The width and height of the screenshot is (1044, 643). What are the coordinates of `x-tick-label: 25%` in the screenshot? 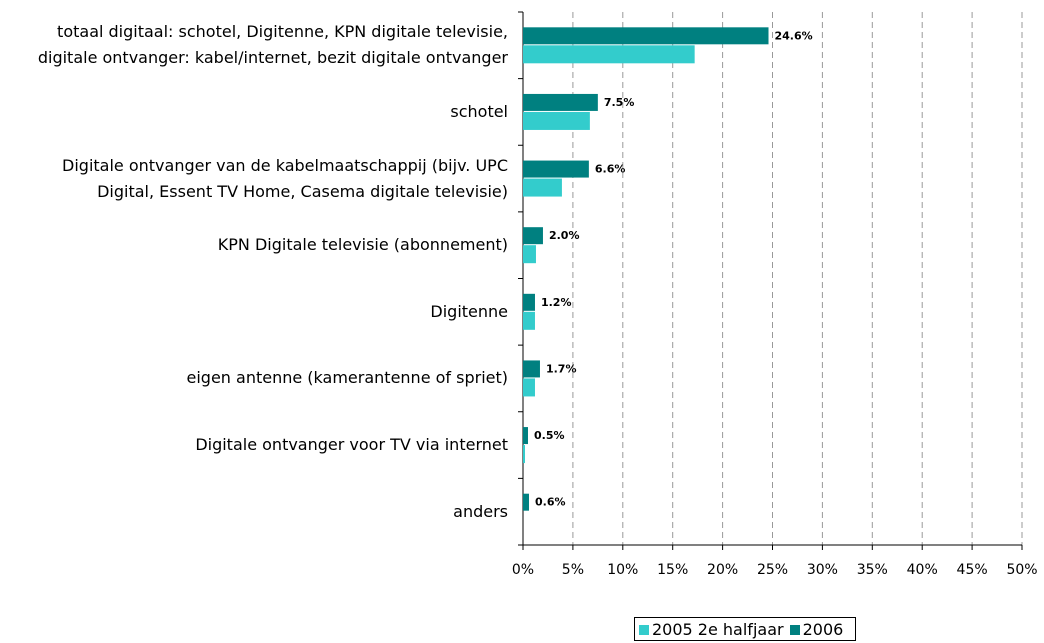 It's located at (772, 570).